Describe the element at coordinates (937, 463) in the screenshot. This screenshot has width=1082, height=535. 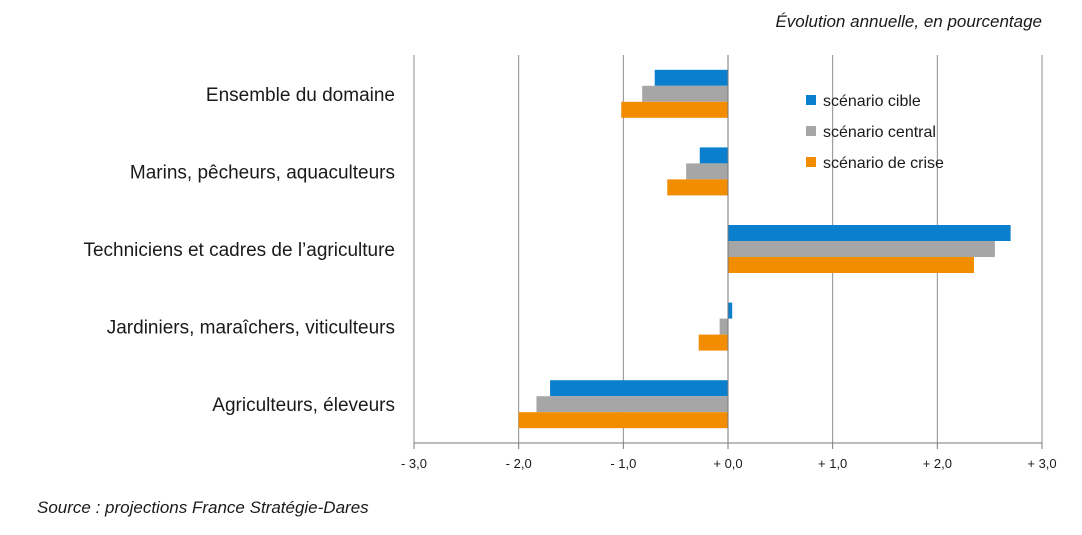
I see `x-tick-label: + 2,0` at that location.